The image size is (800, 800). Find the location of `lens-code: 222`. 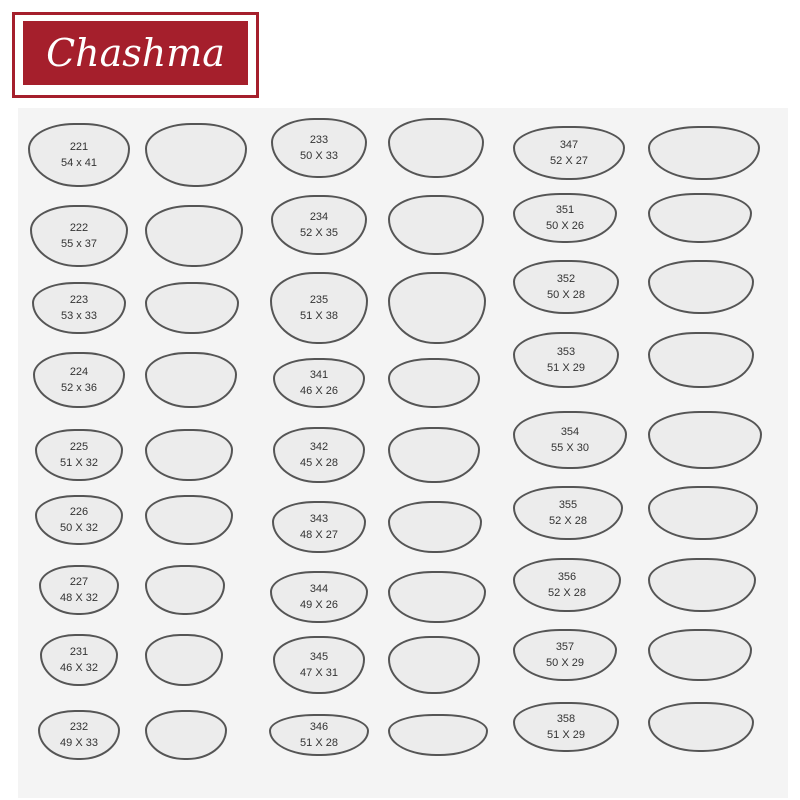

lens-code: 222 is located at coordinates (79, 228).